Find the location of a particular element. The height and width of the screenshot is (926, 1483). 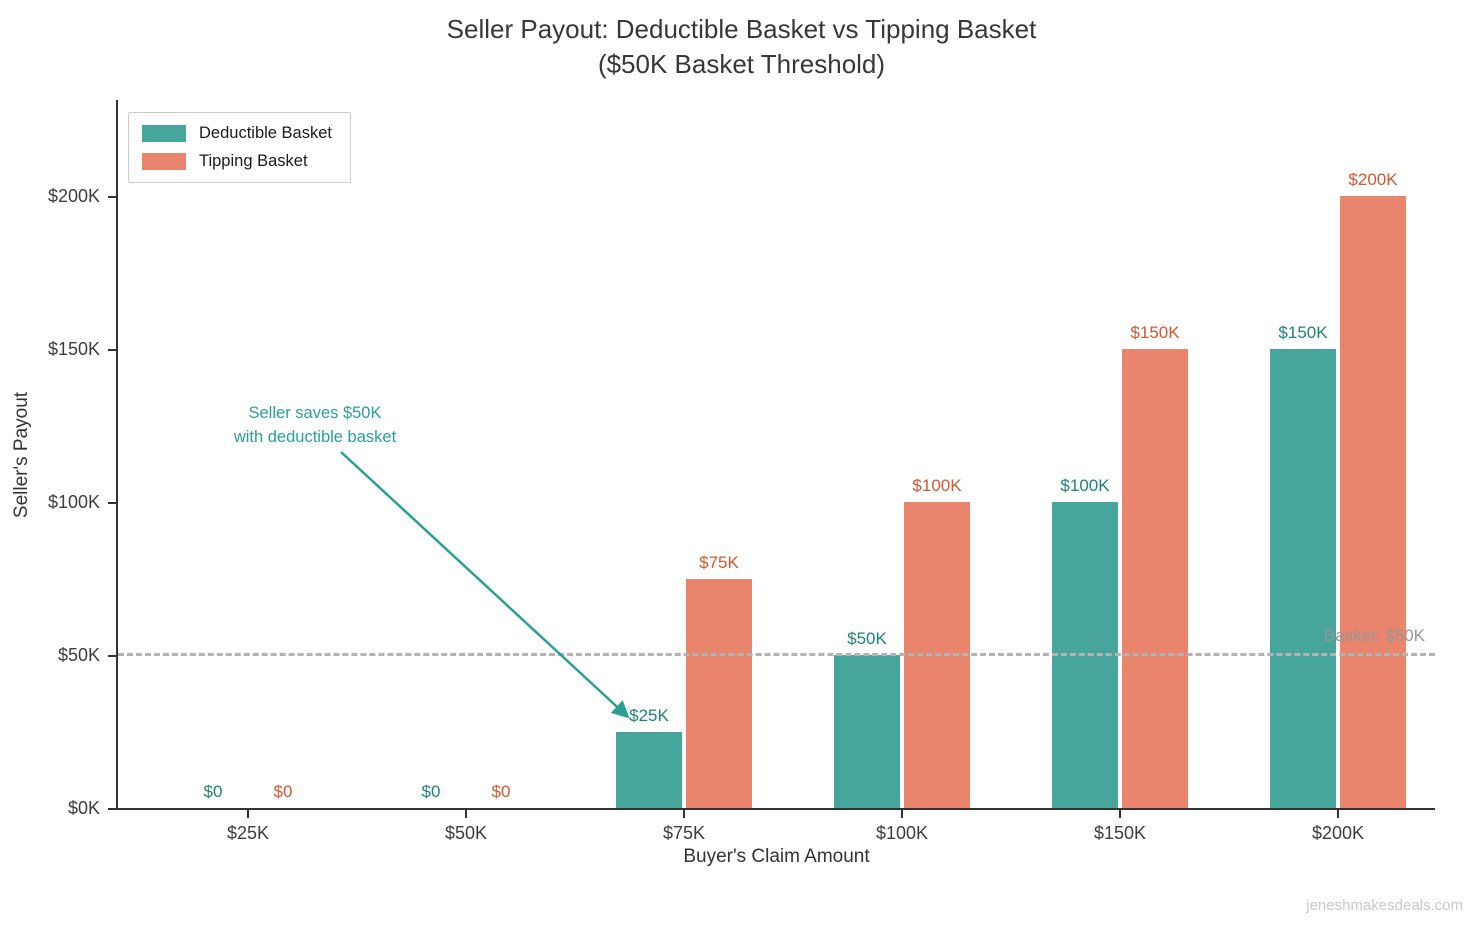

legend-label-deductible: Deductible Basket is located at coordinates (265, 133).